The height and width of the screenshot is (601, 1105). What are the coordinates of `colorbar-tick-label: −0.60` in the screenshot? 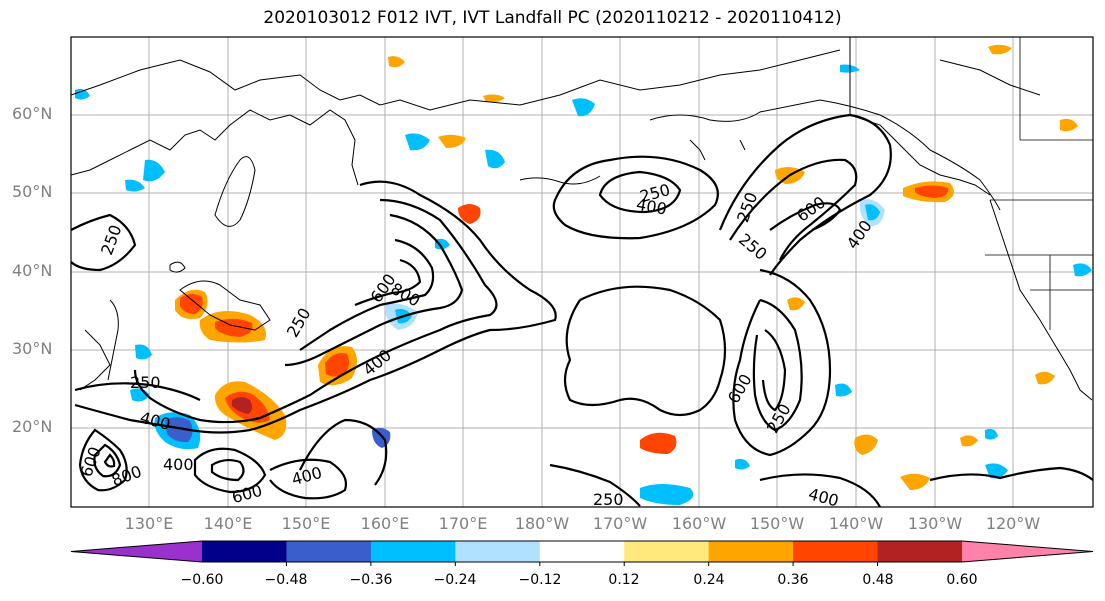 It's located at (202, 580).